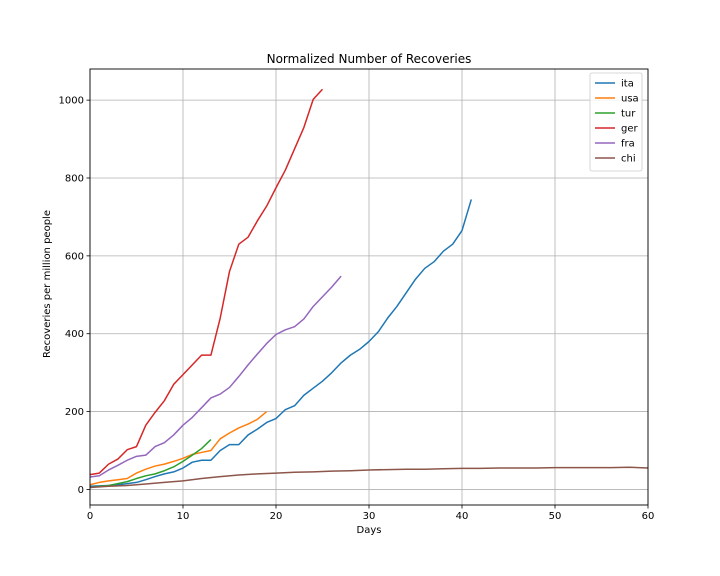 The image size is (720, 576). I want to click on legend-label-chi: chi, so click(628, 159).